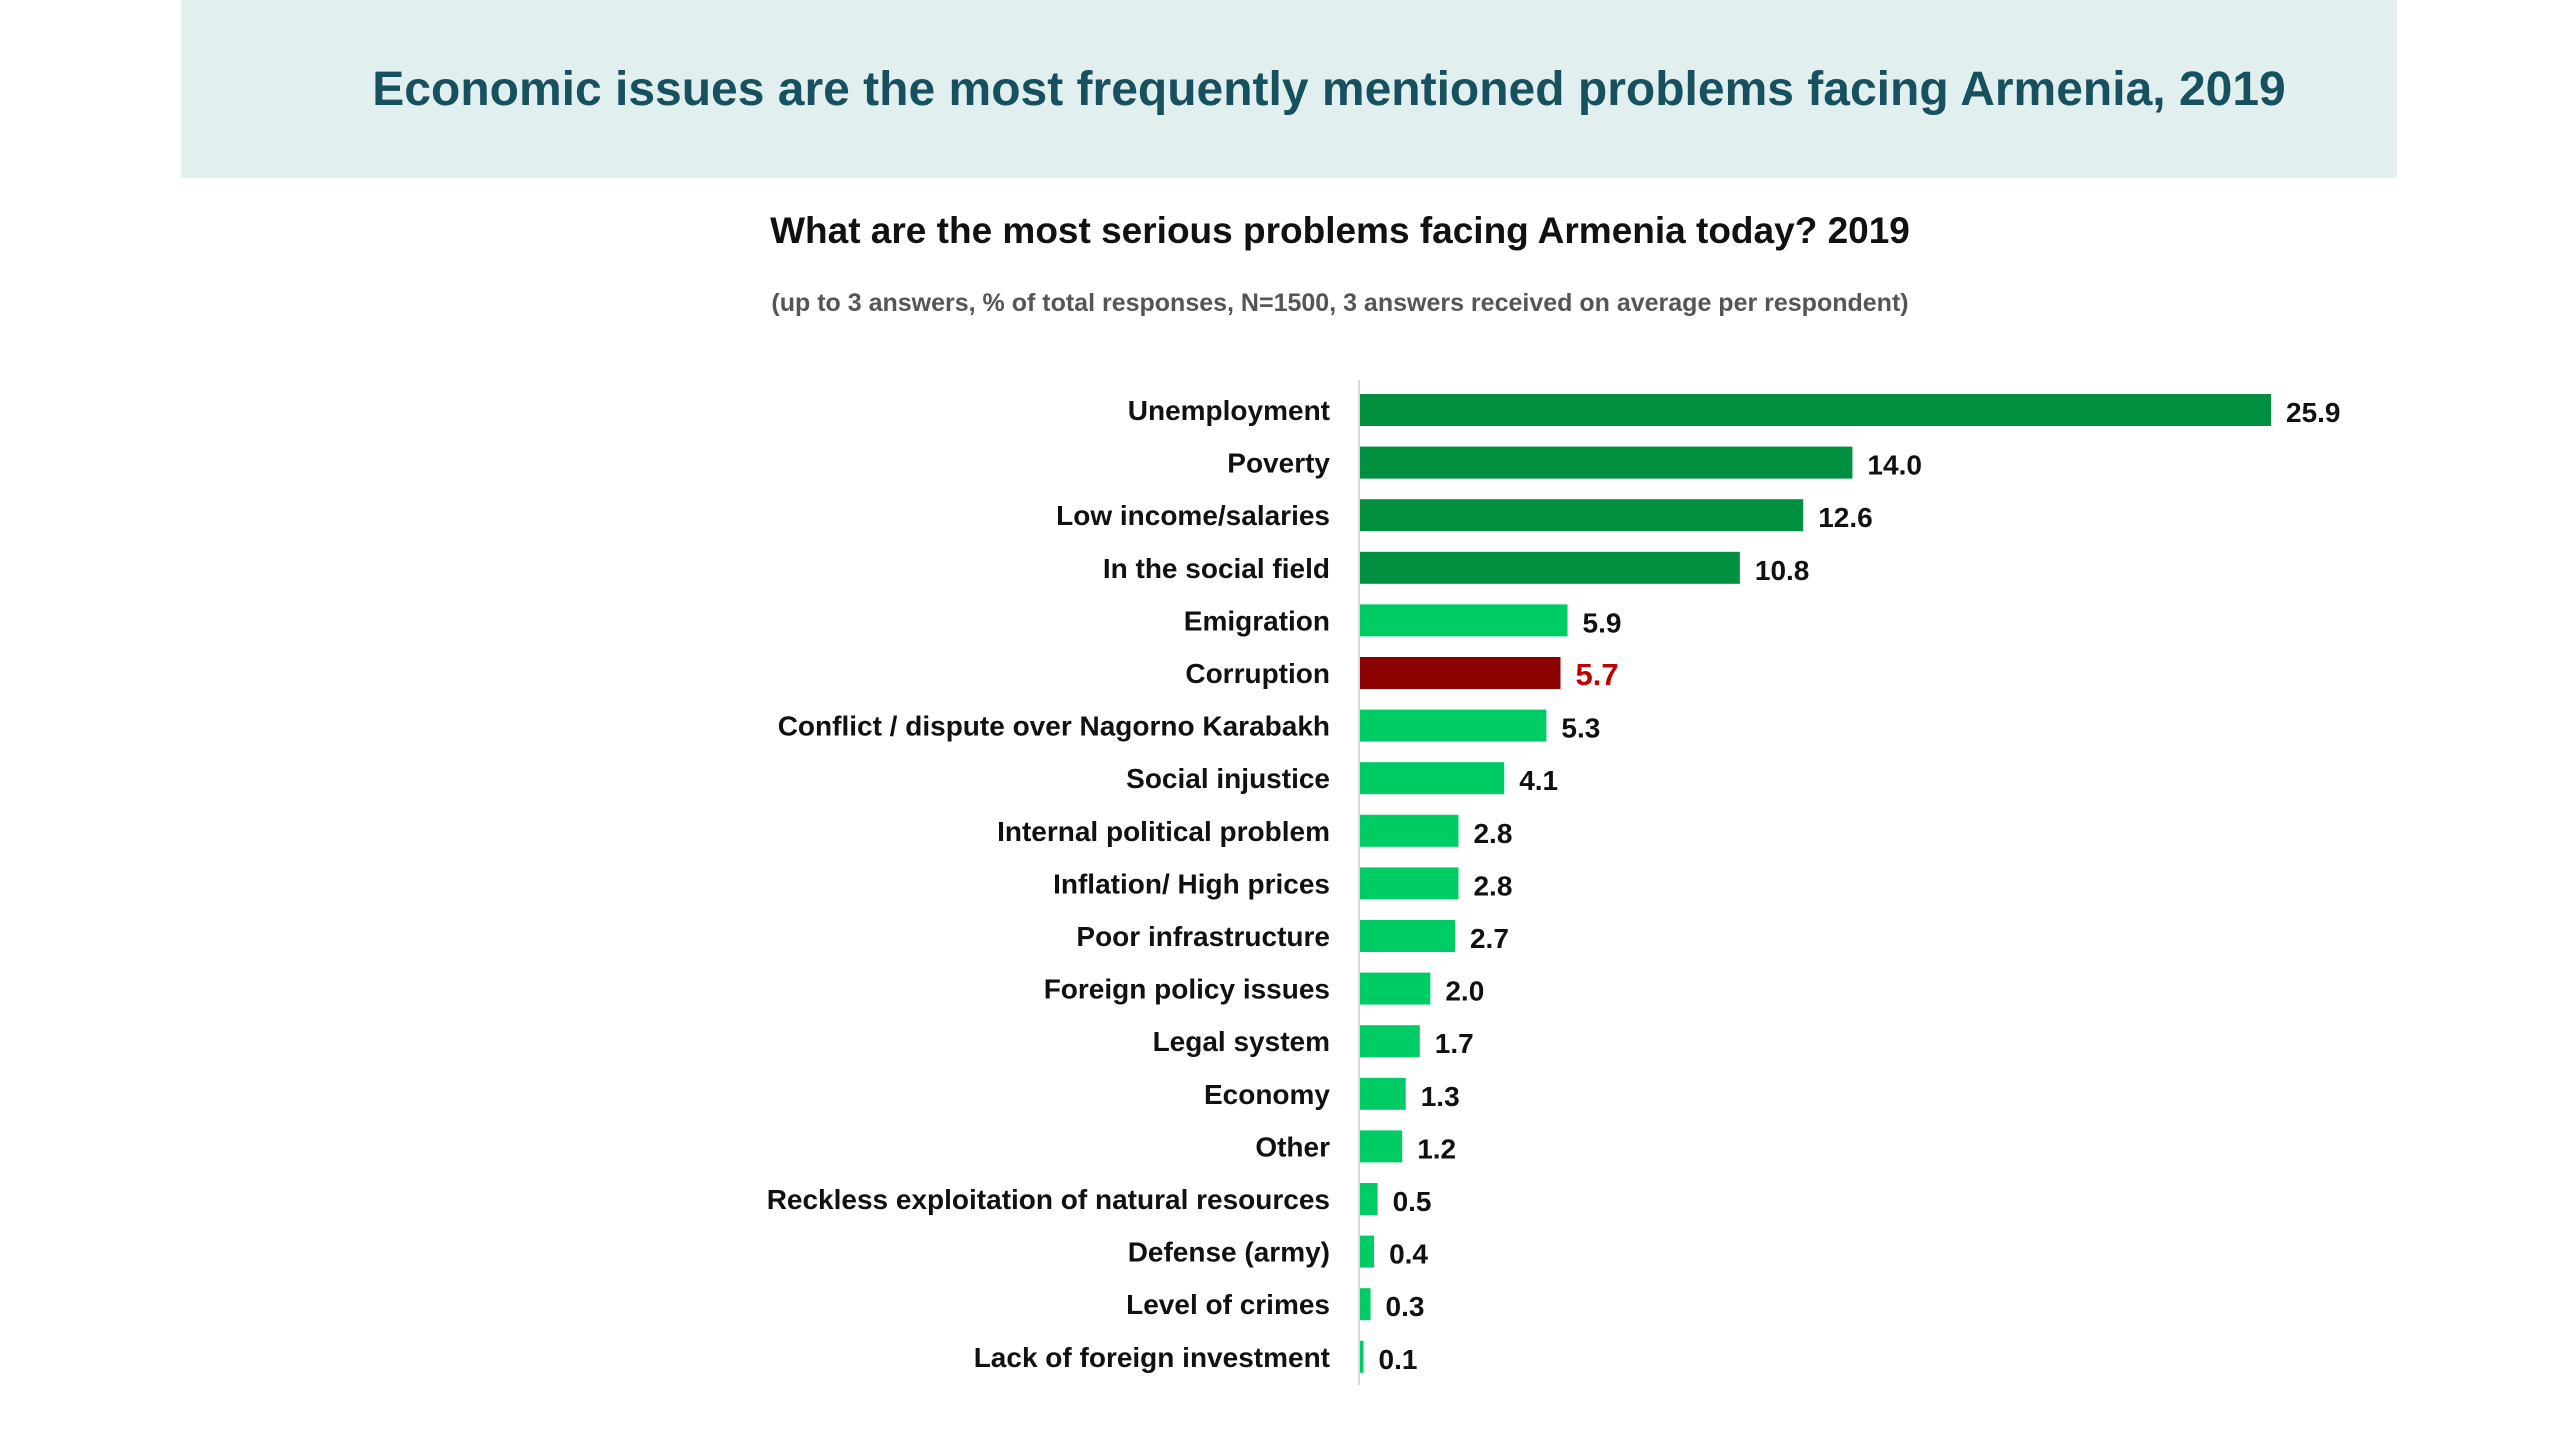  I want to click on category-label: Unemployment, so click(1229, 410).